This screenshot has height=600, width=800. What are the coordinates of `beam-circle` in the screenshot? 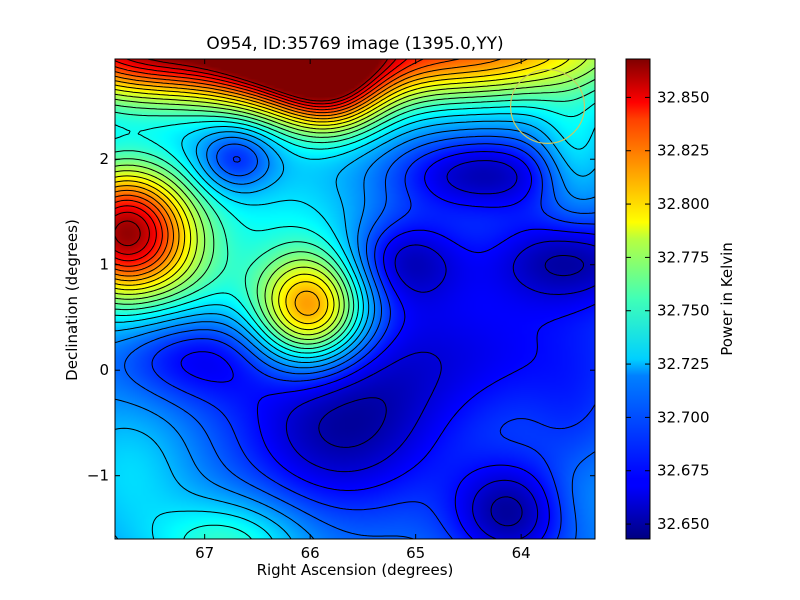 It's located at (548, 106).